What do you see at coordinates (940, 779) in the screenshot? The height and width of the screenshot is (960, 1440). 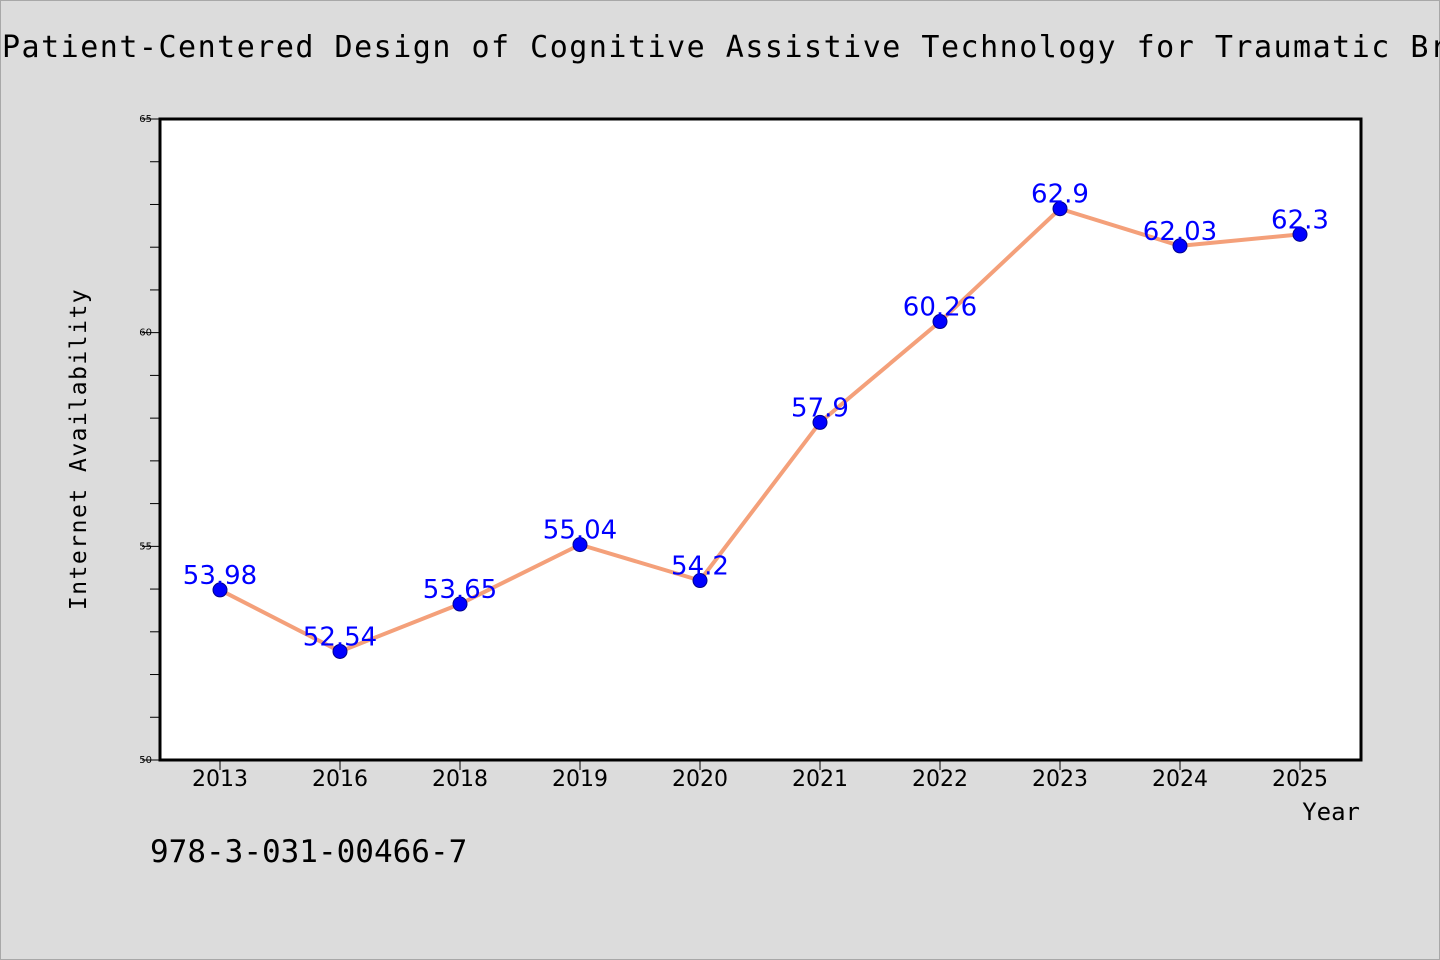 I see `x-tick-label: 2022` at bounding box center [940, 779].